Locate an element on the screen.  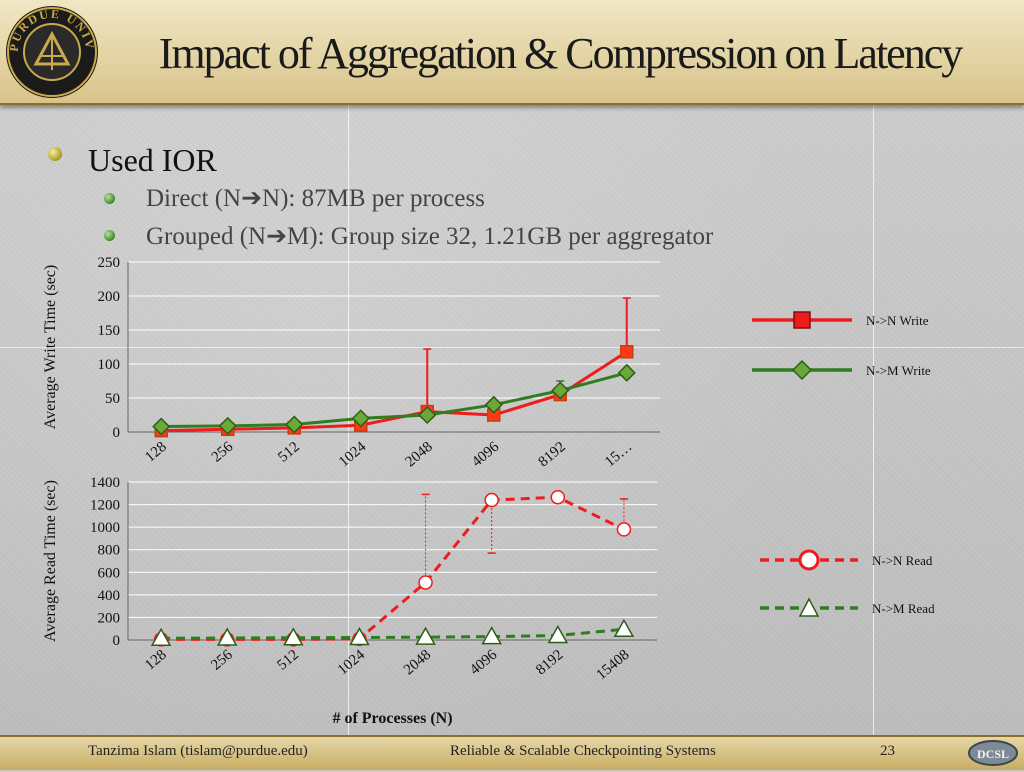
x-axis-label: # of Processes (N) is located at coordinates (392, 718).